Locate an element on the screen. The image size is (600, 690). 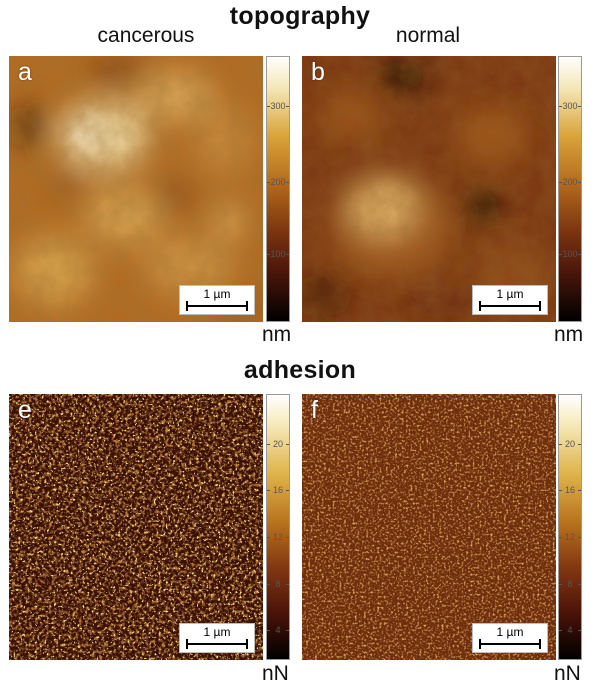
adhesion-colorbar-right: 20 16 12 8 4 is located at coordinates (570, 527).